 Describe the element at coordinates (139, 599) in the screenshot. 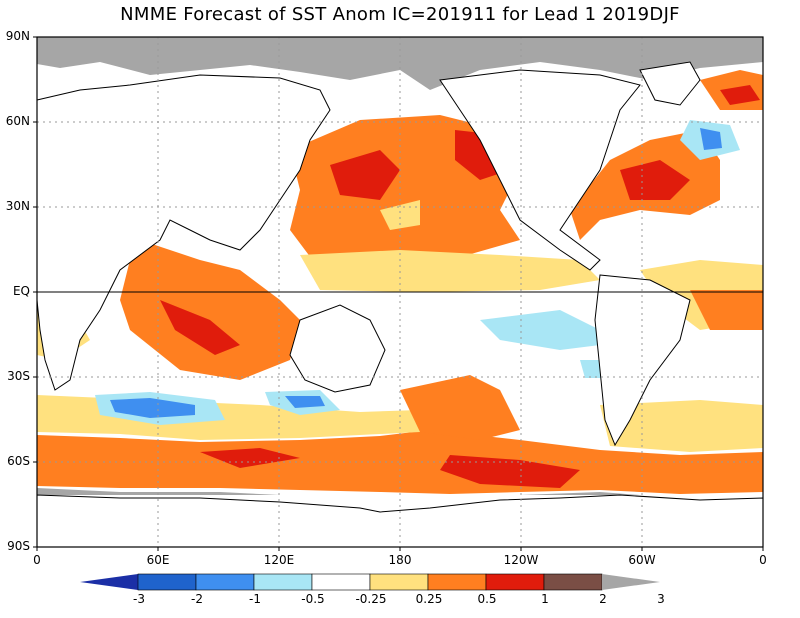

I see `colorbar-label: -3` at that location.